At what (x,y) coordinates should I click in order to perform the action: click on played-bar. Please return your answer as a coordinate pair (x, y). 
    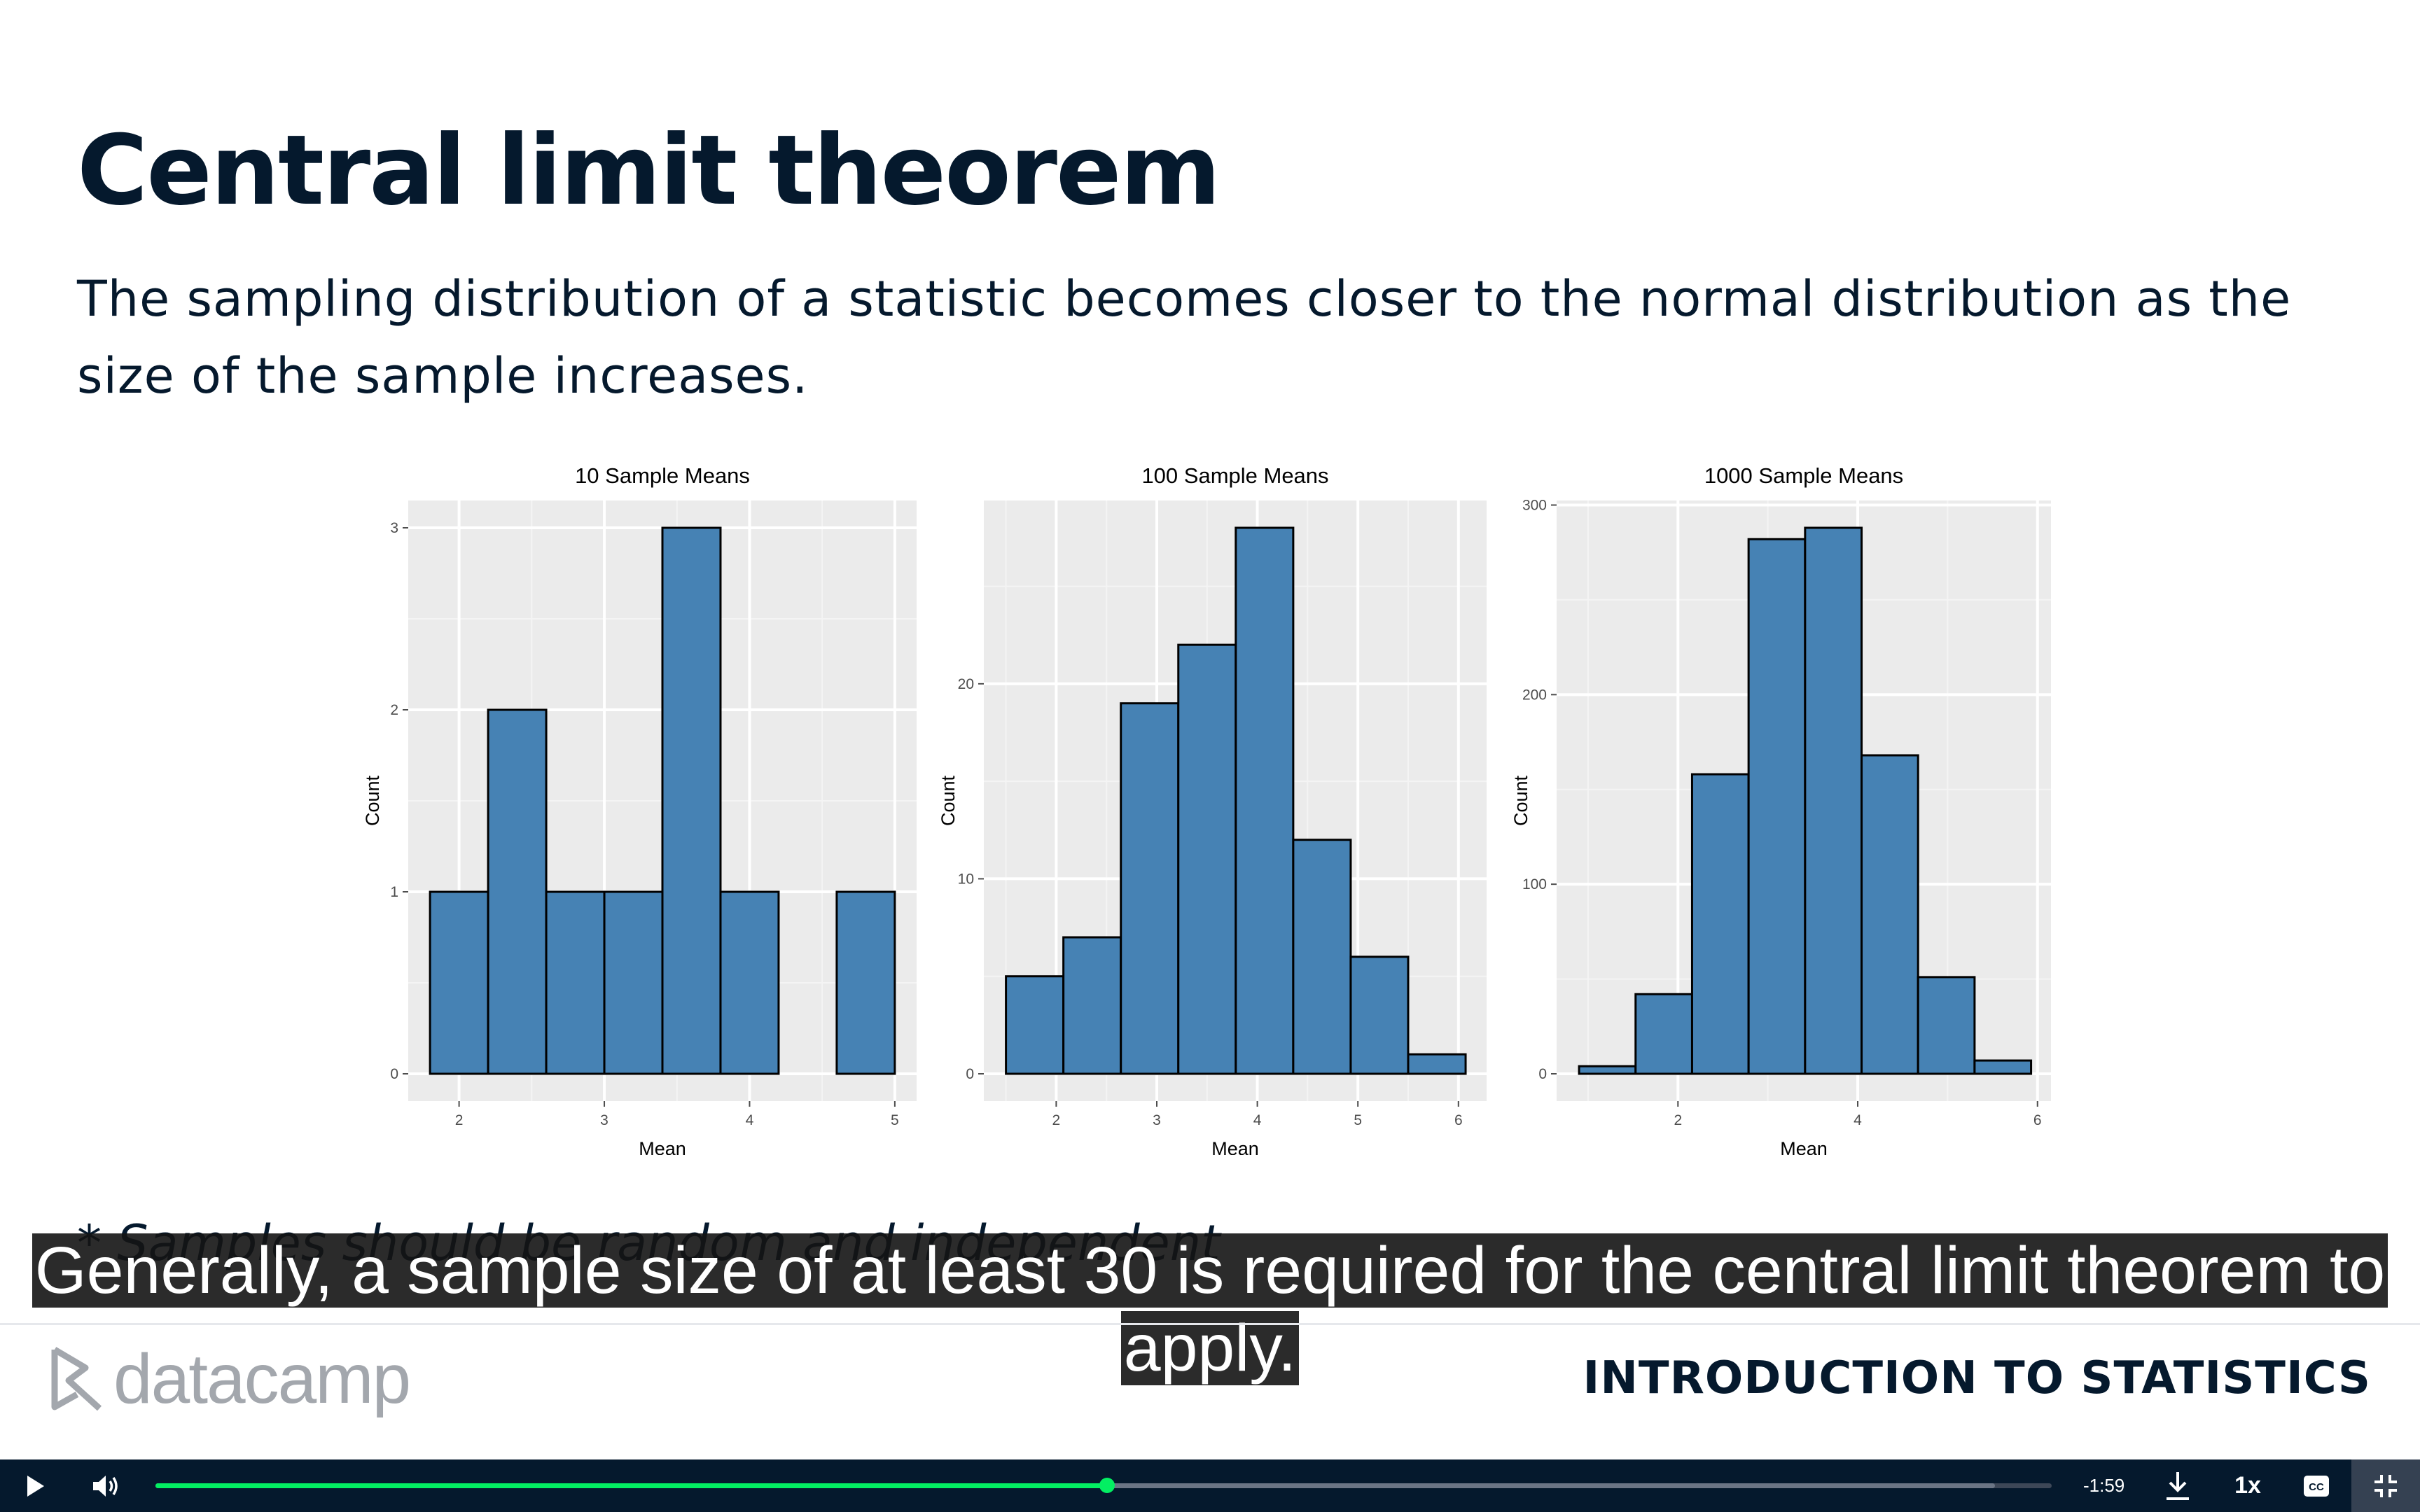
    Looking at the image, I should click on (631, 1485).